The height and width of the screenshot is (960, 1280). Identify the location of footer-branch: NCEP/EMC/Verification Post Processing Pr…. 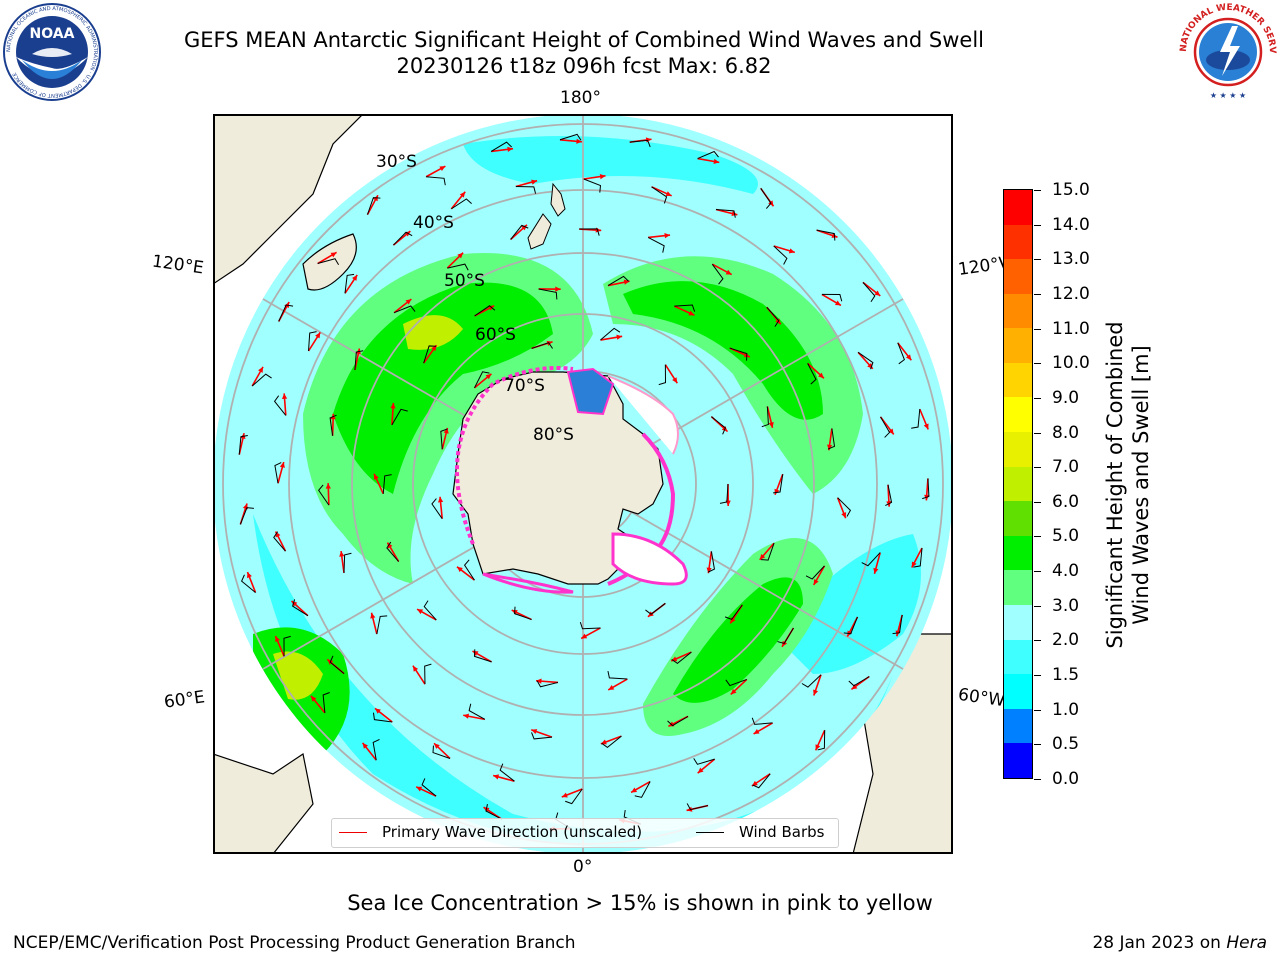
(294, 943).